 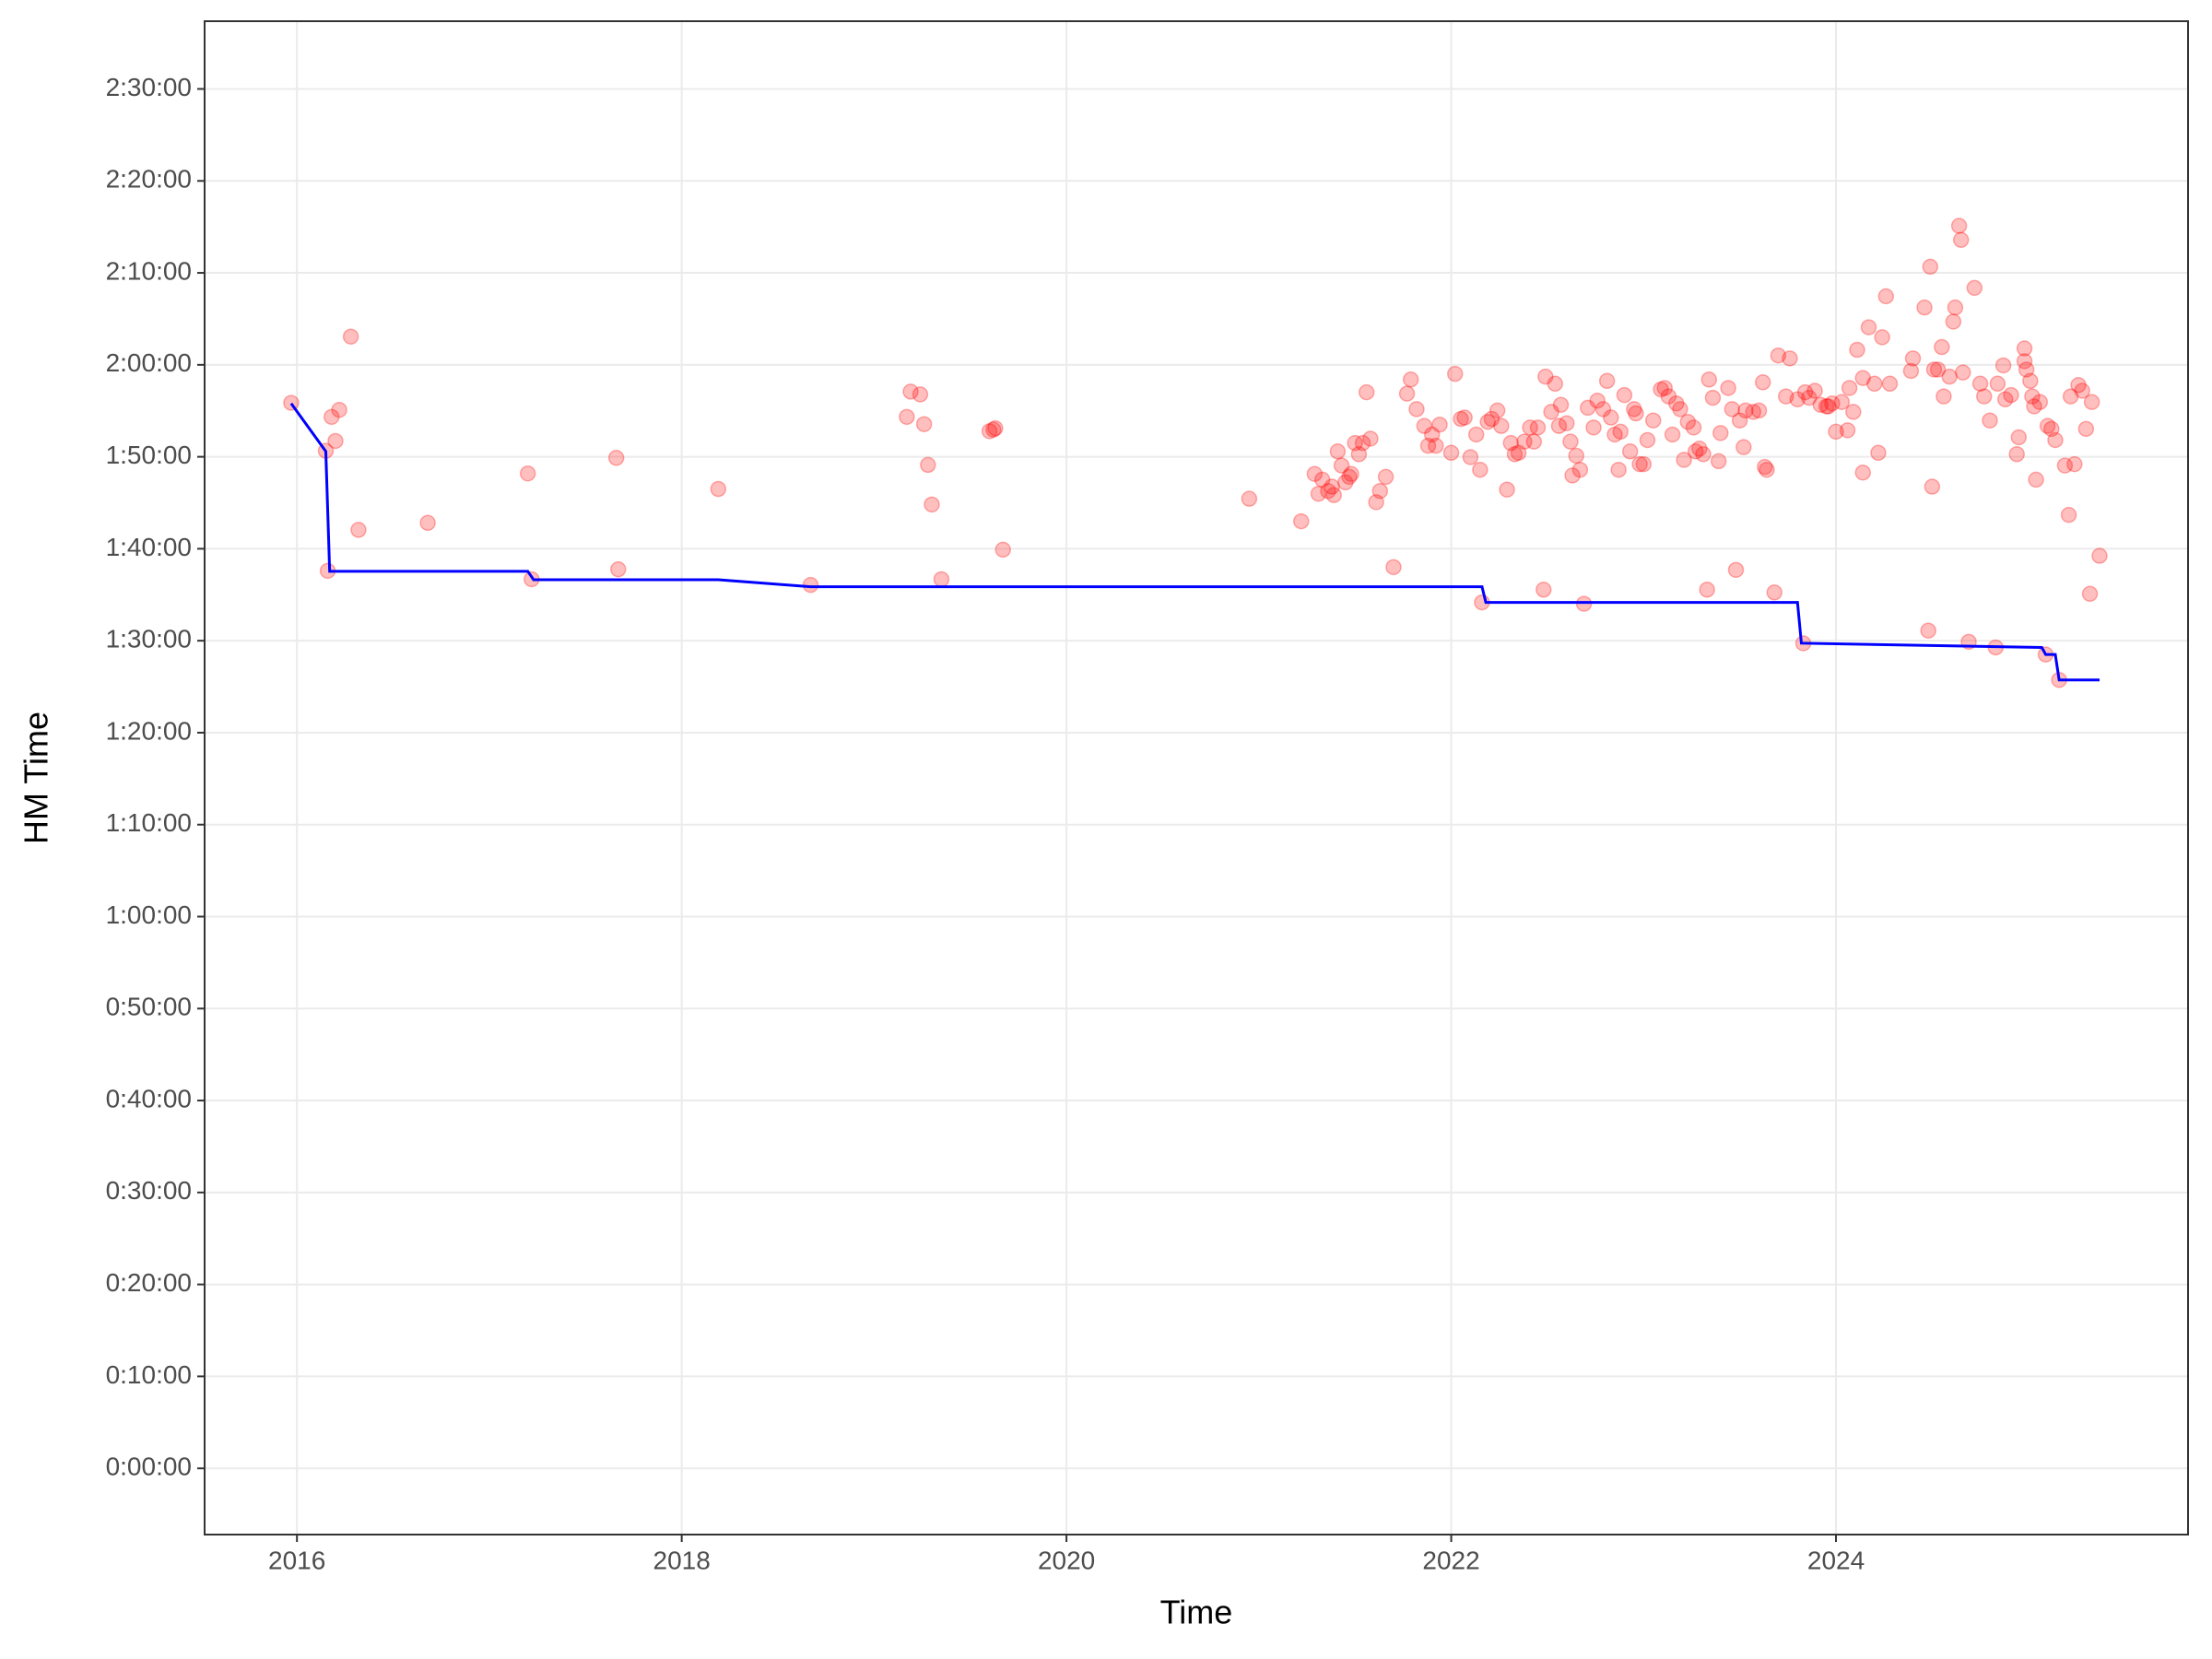 I want to click on x-tick-label: 2022, so click(x=1450, y=1560).